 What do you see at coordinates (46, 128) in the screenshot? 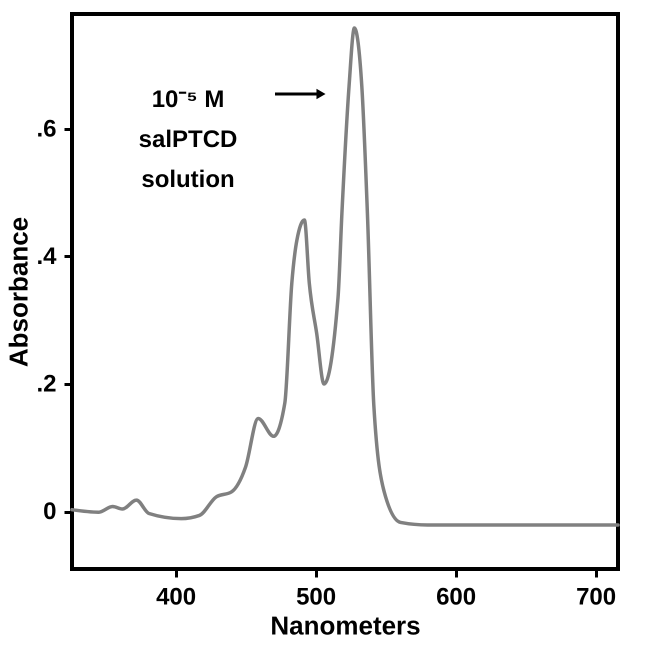
I see `y-tick-label: .6` at bounding box center [46, 128].